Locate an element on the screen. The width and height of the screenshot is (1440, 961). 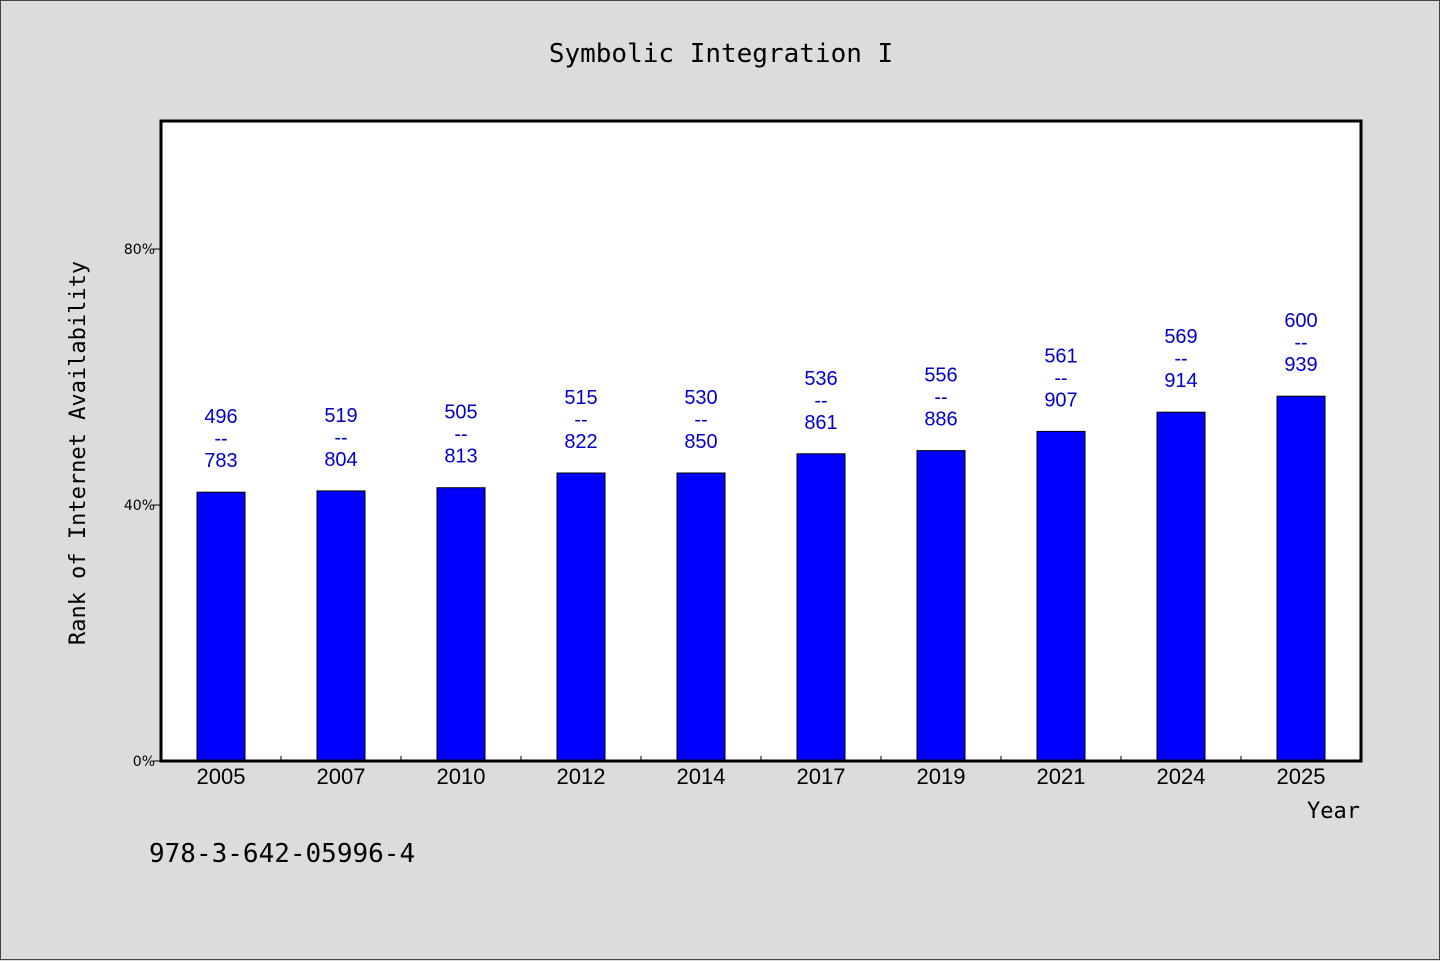
bar-data-label-2024-0: 569 is located at coordinates (1180, 337).